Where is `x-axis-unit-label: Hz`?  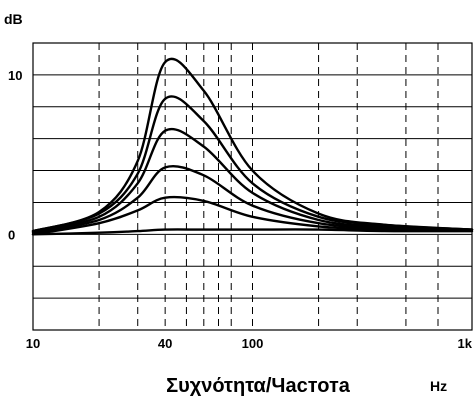
x-axis-unit-label: Hz is located at coordinates (438, 386).